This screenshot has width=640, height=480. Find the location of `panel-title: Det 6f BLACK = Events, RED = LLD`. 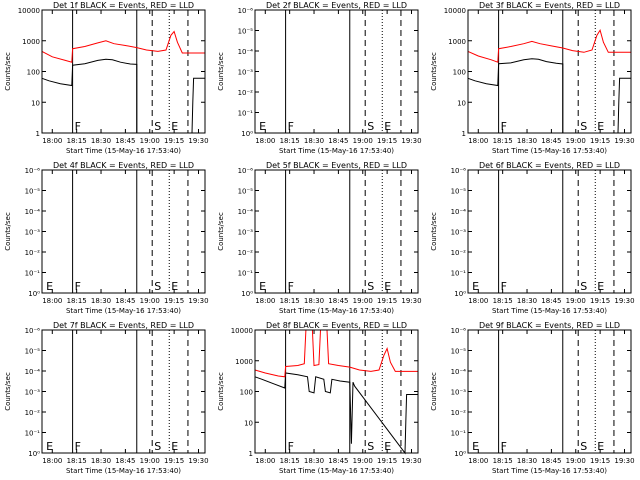

panel-title: Det 6f BLACK = Events, RED = LLD is located at coordinates (549, 165).